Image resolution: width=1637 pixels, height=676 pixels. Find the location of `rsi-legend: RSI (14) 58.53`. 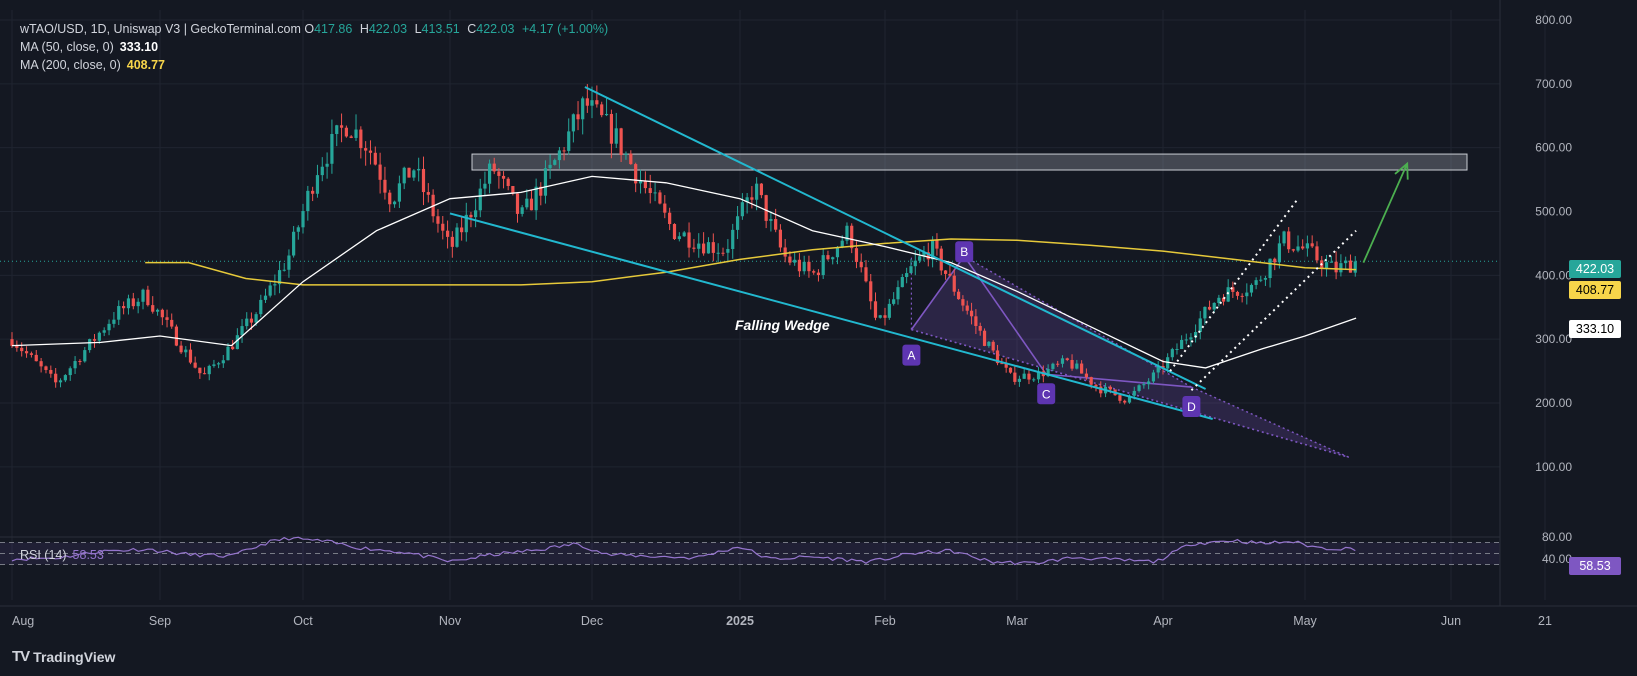

rsi-legend: RSI (14) 58.53 is located at coordinates (62, 555).